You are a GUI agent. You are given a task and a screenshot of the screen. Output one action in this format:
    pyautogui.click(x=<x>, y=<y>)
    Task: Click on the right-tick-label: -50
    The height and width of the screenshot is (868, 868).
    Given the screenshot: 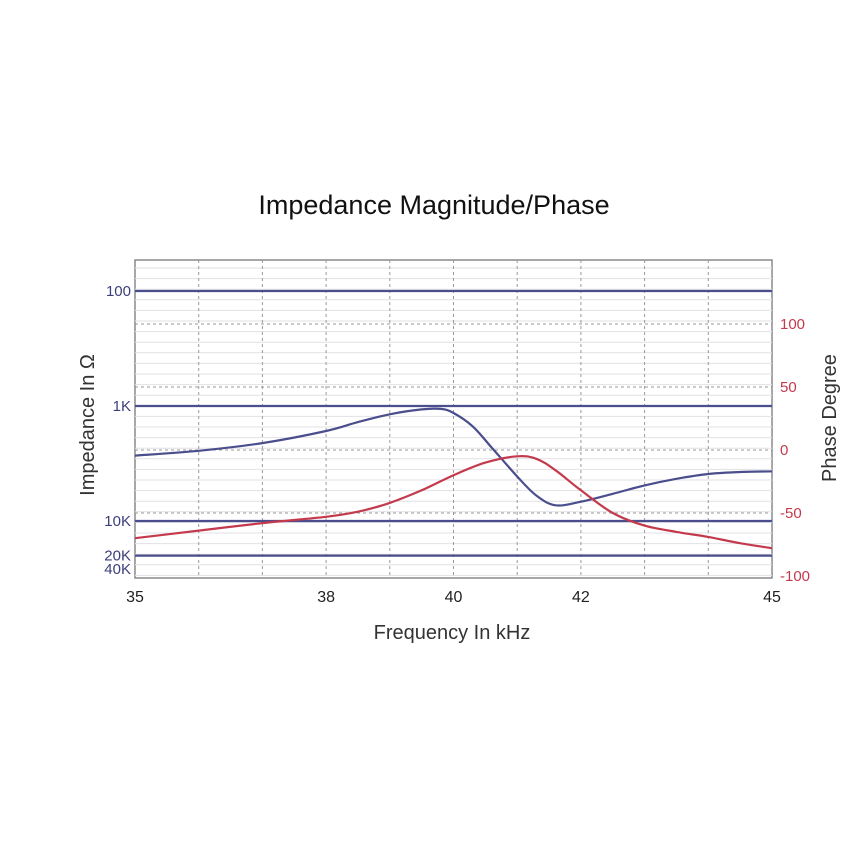 What is the action you would take?
    pyautogui.click(x=791, y=513)
    